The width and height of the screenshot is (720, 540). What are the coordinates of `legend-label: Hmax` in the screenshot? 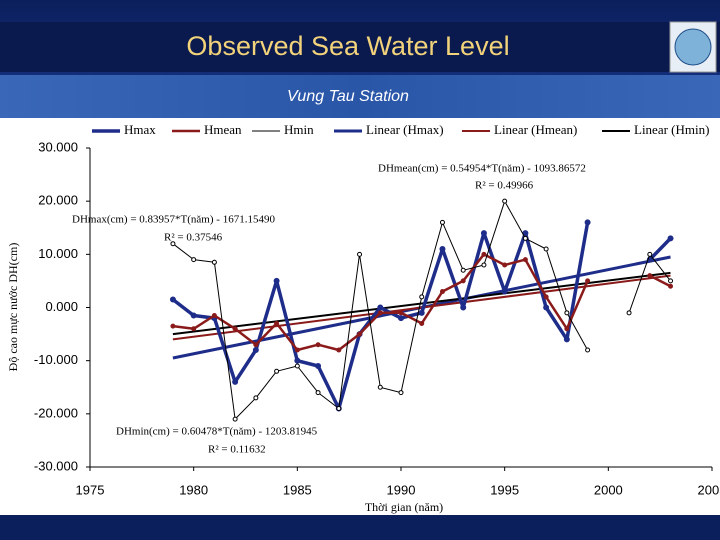 It's located at (140, 129).